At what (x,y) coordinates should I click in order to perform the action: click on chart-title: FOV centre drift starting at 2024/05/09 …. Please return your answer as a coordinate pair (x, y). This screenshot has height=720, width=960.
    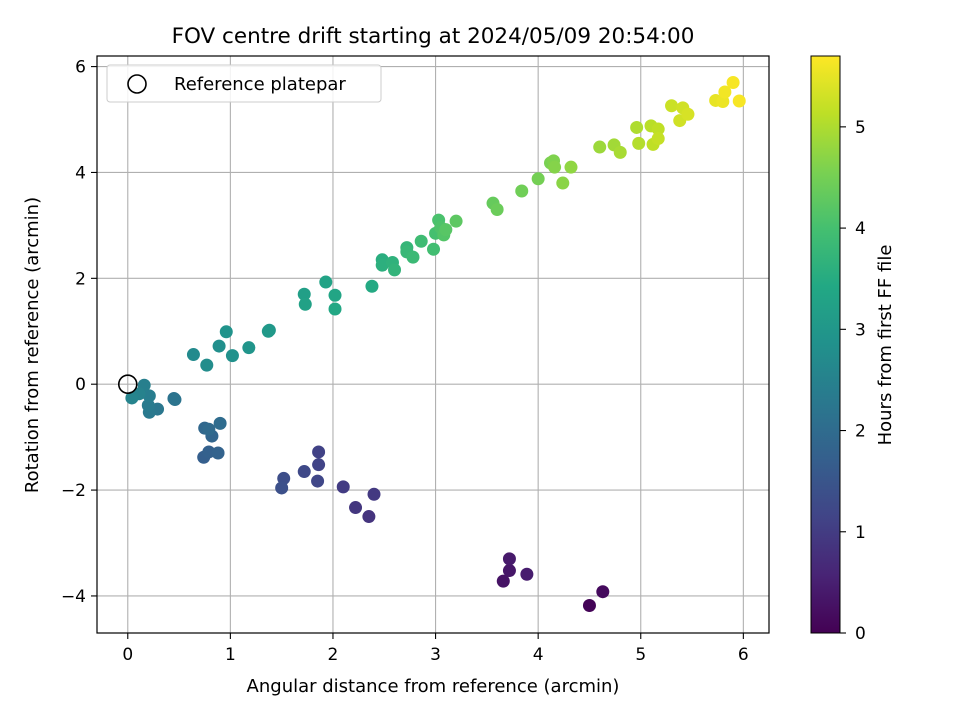
    Looking at the image, I should click on (433, 36).